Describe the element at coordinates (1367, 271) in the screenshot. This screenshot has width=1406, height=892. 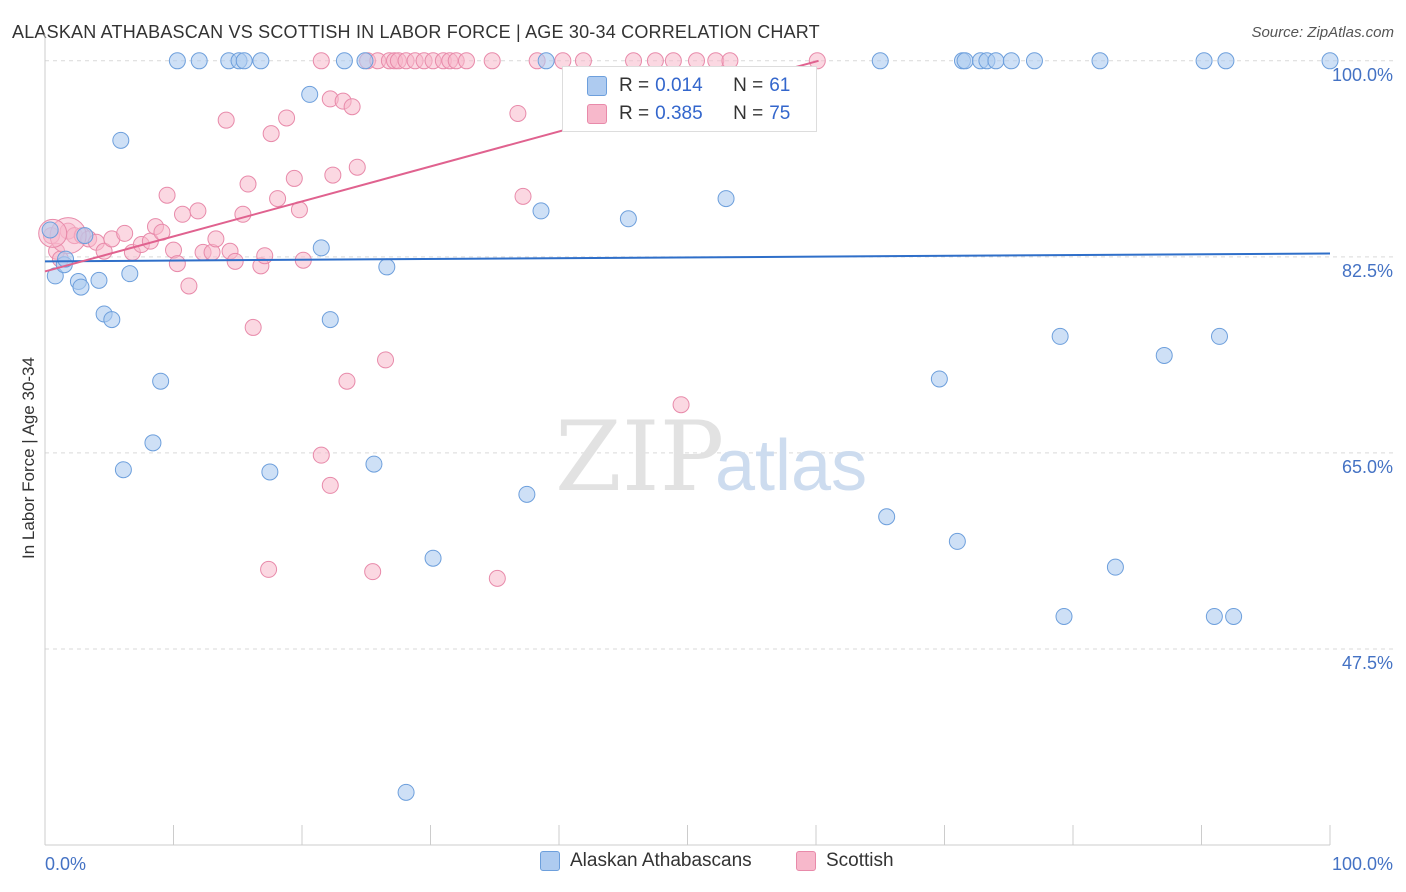
I see `y-tick-label: 82.5%` at that location.